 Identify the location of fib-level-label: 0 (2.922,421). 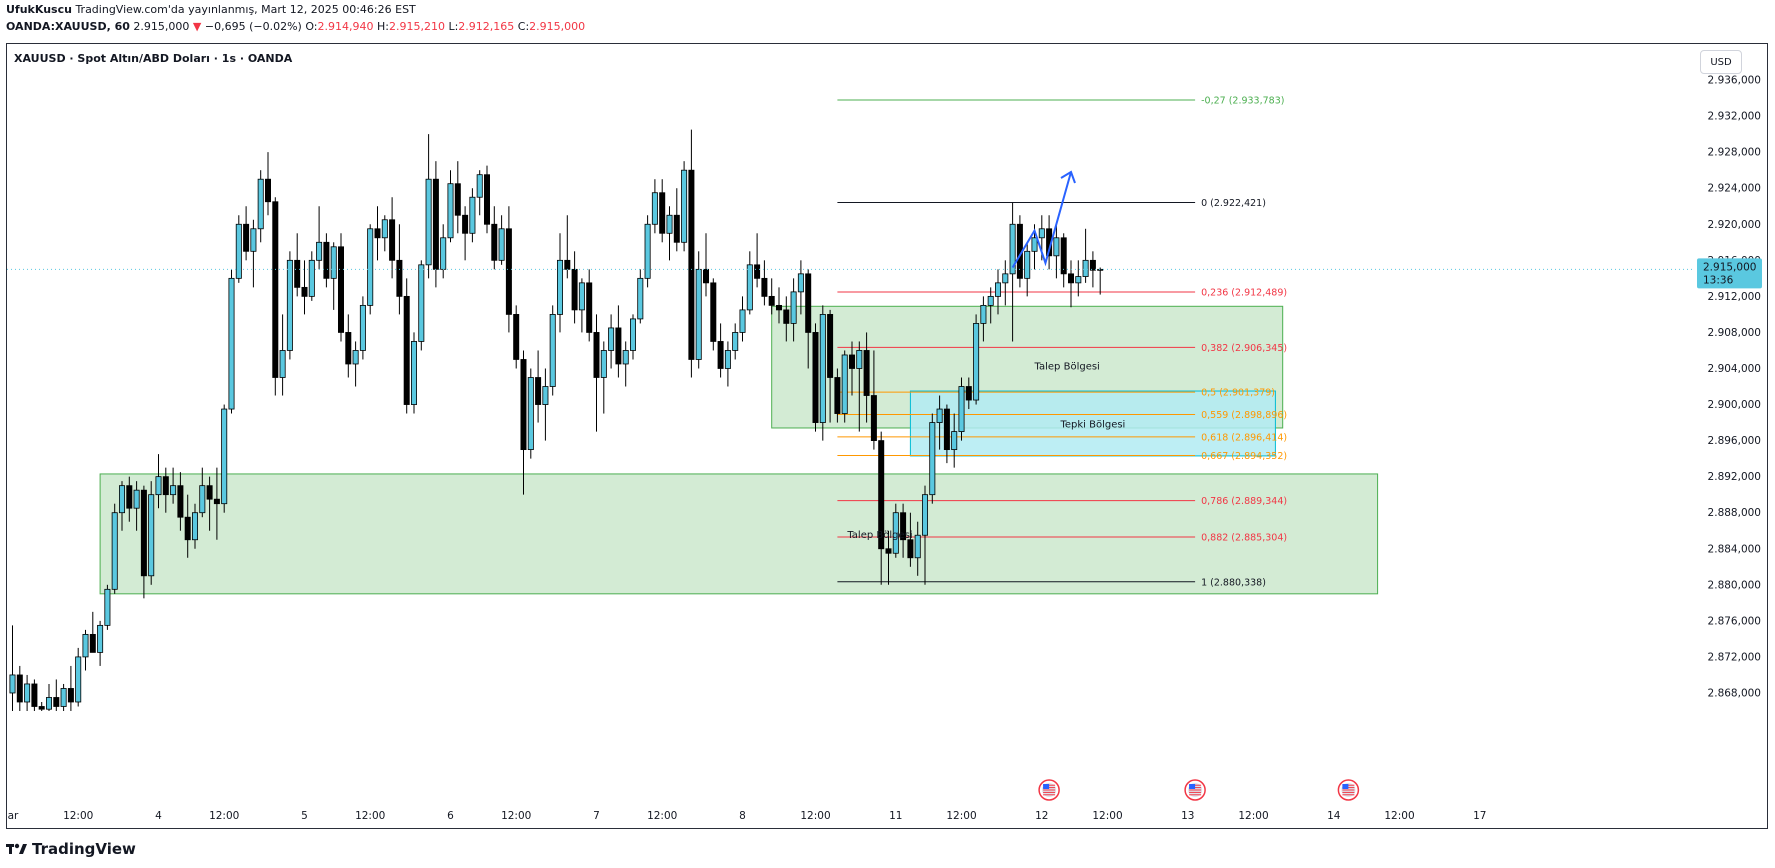
(1233, 203).